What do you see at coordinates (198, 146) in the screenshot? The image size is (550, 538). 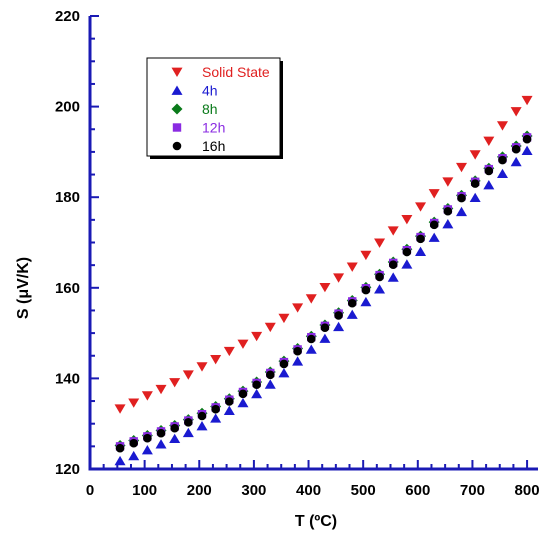 I see `legend-item-16h: 16h` at bounding box center [198, 146].